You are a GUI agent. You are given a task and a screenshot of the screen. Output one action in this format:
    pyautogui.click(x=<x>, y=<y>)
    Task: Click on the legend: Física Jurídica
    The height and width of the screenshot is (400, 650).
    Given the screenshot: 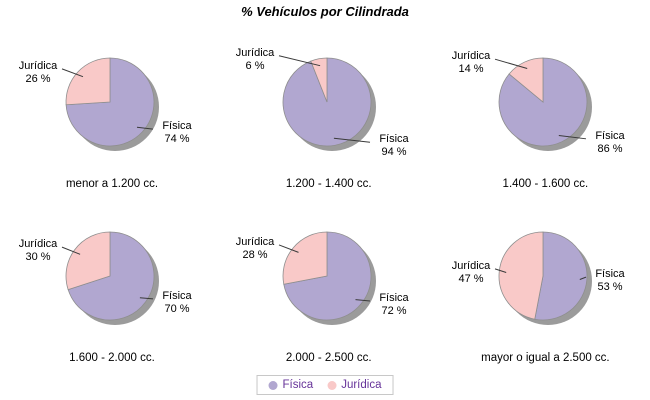 What is the action you would take?
    pyautogui.click(x=325, y=385)
    